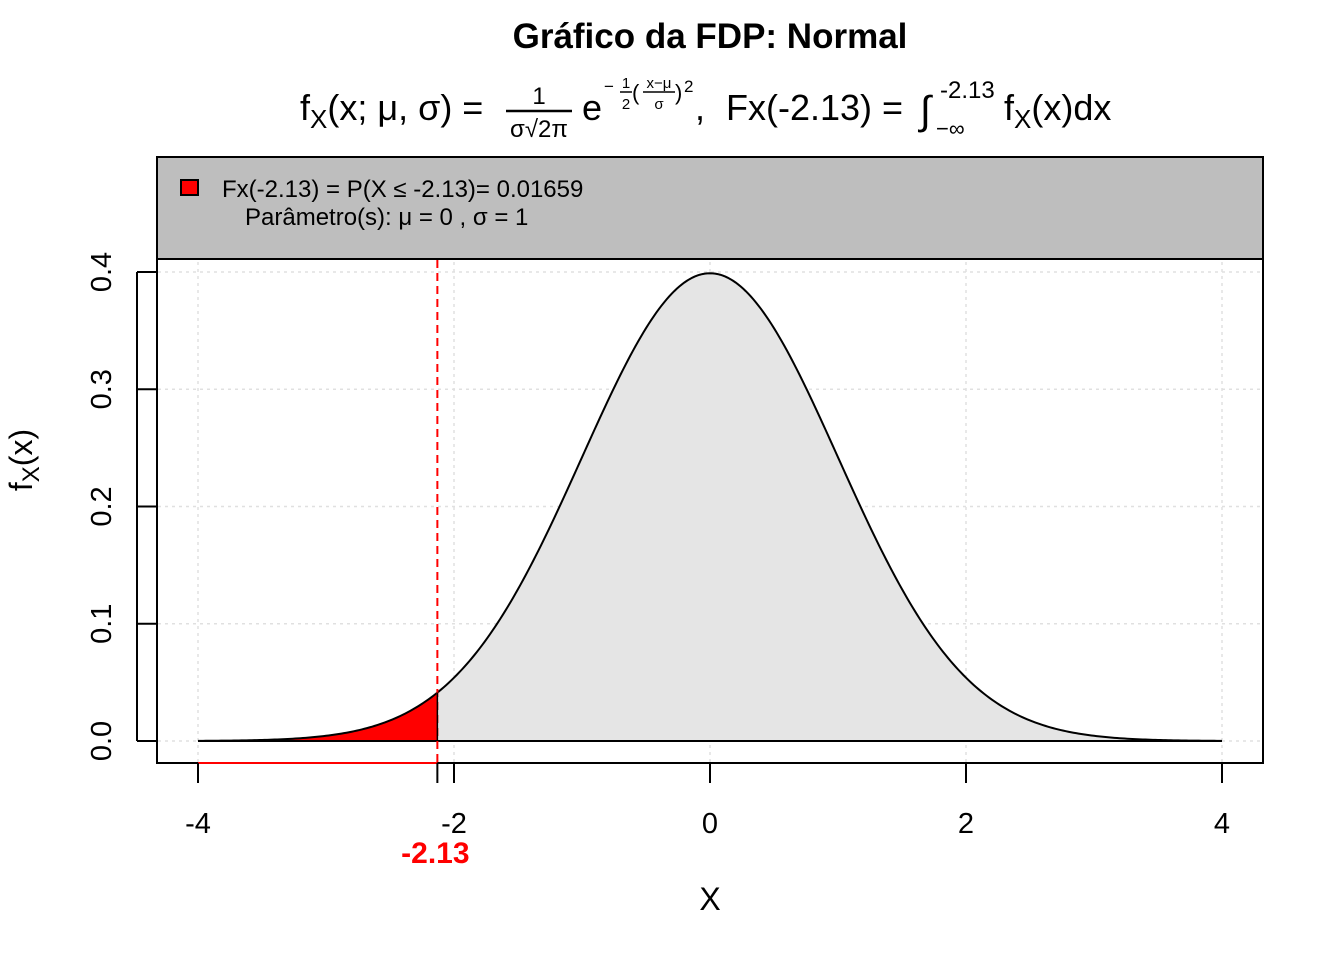 Image resolution: width=1344 pixels, height=965 pixels. What do you see at coordinates (24, 460) in the screenshot?
I see `y-axis-label: fX(x)` at bounding box center [24, 460].